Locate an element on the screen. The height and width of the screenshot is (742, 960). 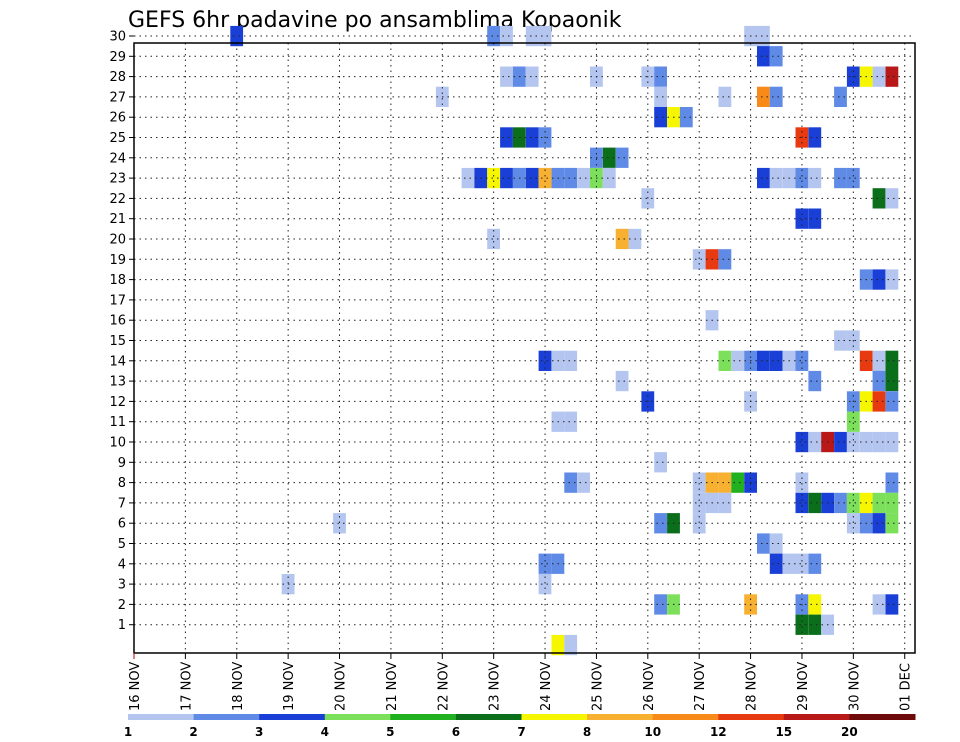
y-tick-label: 23 is located at coordinates (117, 179).